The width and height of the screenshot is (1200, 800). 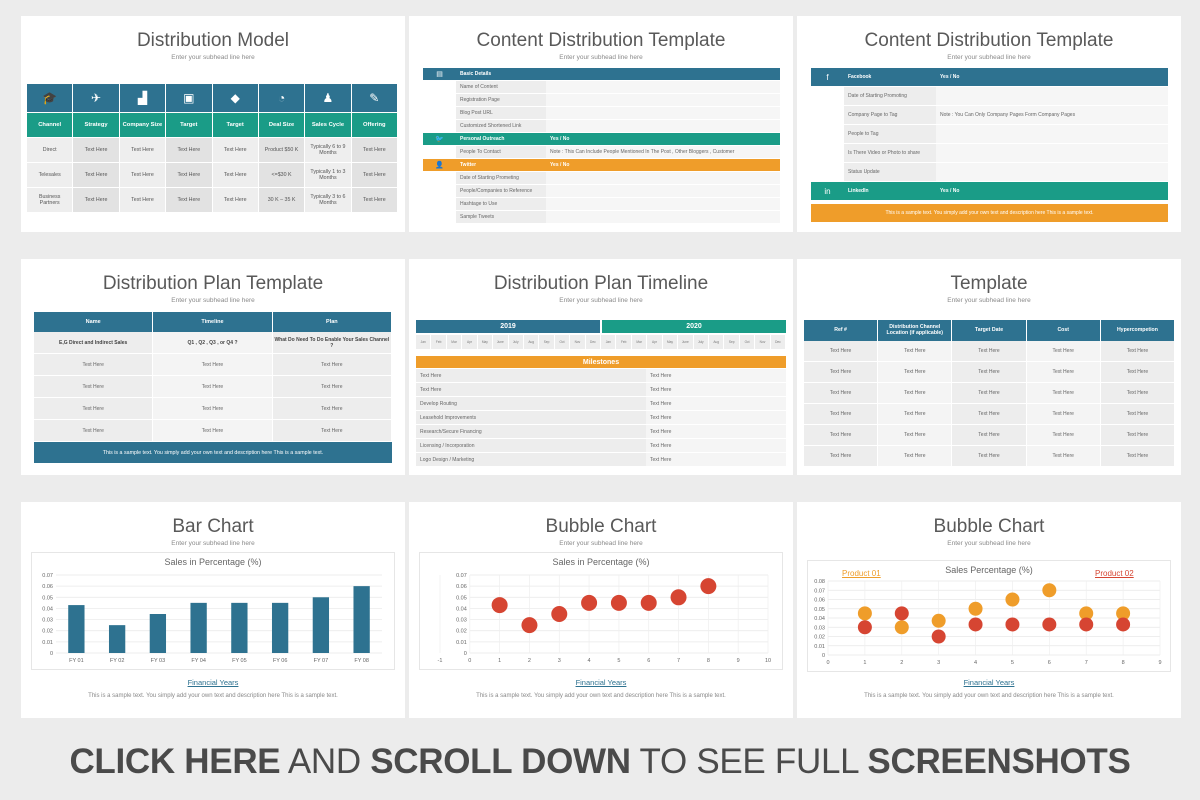 I want to click on column-header: Hypercompetion, so click(x=1138, y=330).